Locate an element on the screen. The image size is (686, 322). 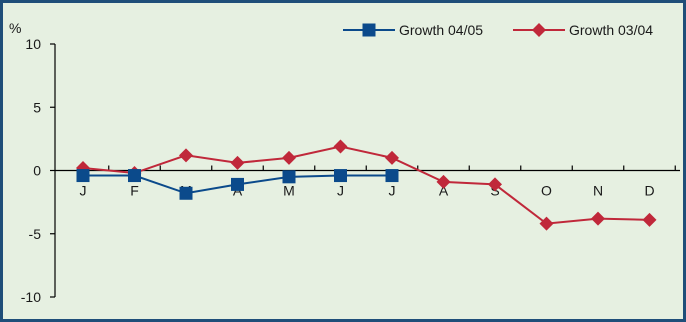
x-tick-label: N is located at coordinates (598, 191).